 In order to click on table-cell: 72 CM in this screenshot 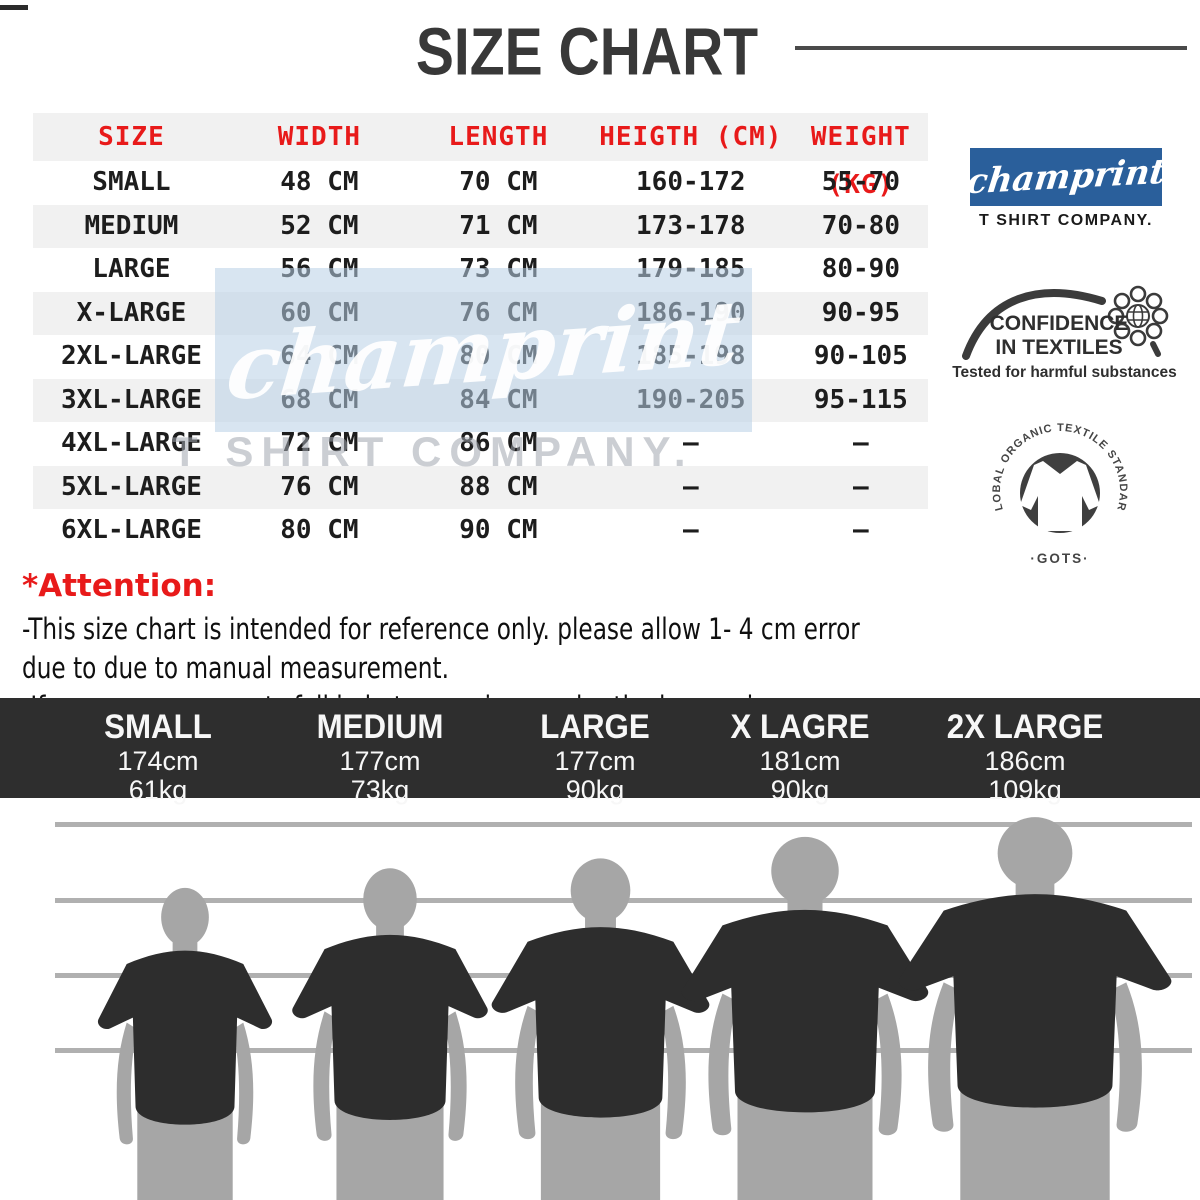, I will do `click(319, 443)`.